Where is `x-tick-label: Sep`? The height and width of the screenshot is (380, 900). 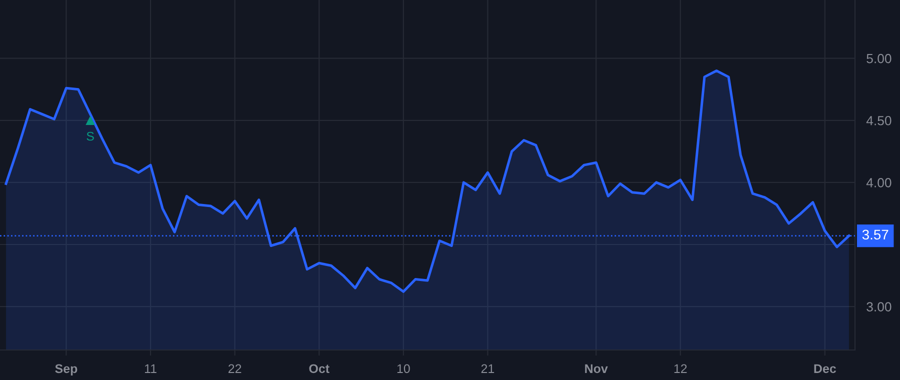 x-tick-label: Sep is located at coordinates (66, 370).